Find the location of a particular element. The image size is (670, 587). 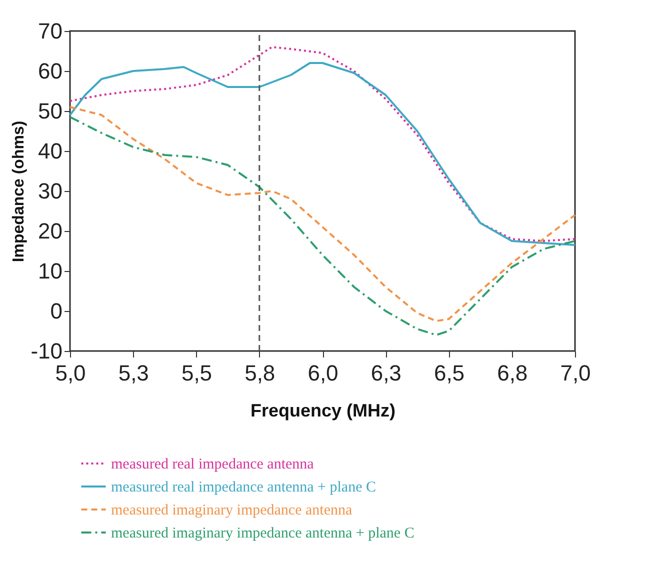

x-tick-label: 7,0 is located at coordinates (575, 373).